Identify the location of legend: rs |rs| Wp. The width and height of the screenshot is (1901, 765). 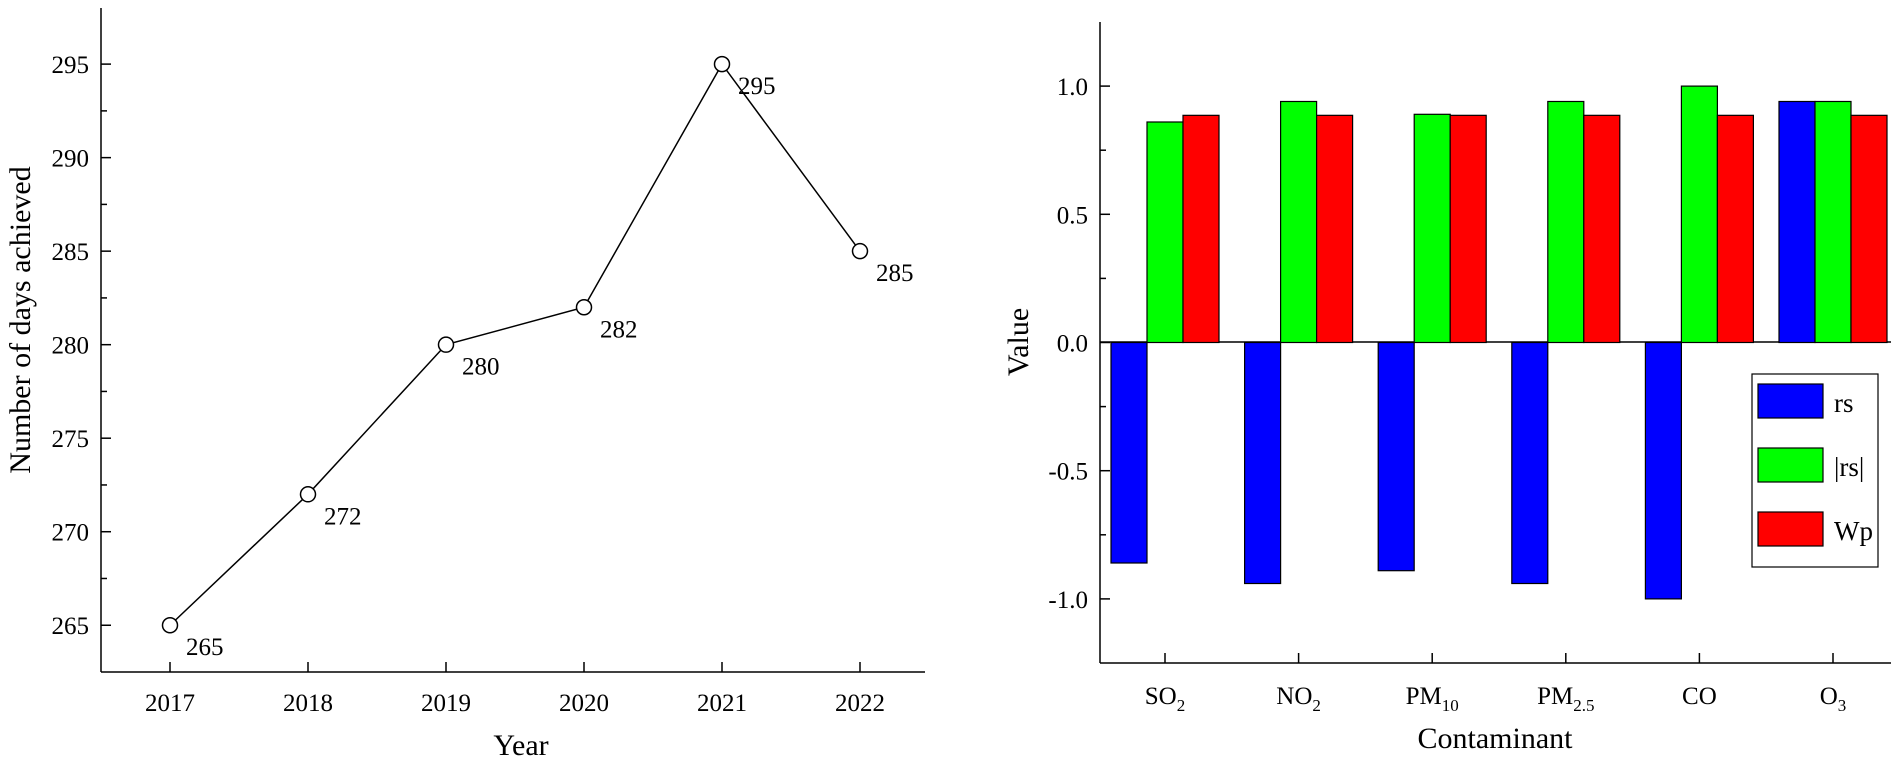
(1815, 470).